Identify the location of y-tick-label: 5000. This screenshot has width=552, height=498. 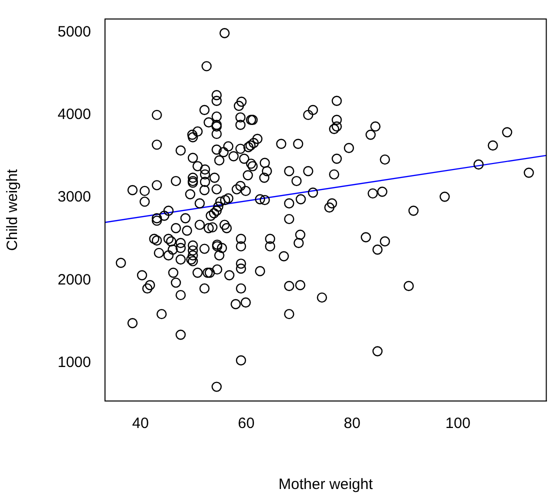
(74, 31).